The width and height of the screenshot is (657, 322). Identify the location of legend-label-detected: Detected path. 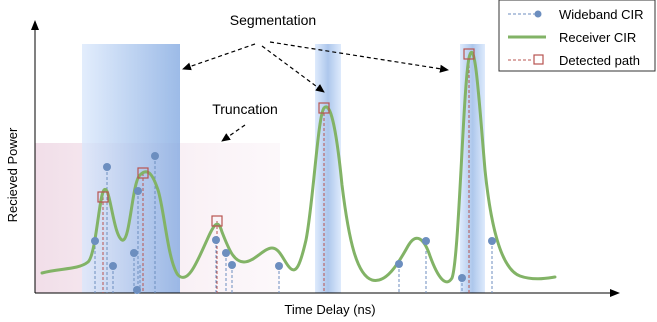
(599, 60).